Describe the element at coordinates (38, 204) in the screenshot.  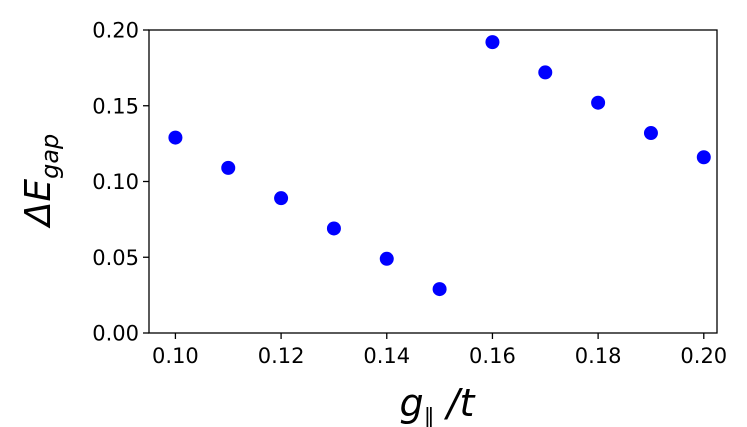
I see `y-axis-label-main: ΔE` at that location.